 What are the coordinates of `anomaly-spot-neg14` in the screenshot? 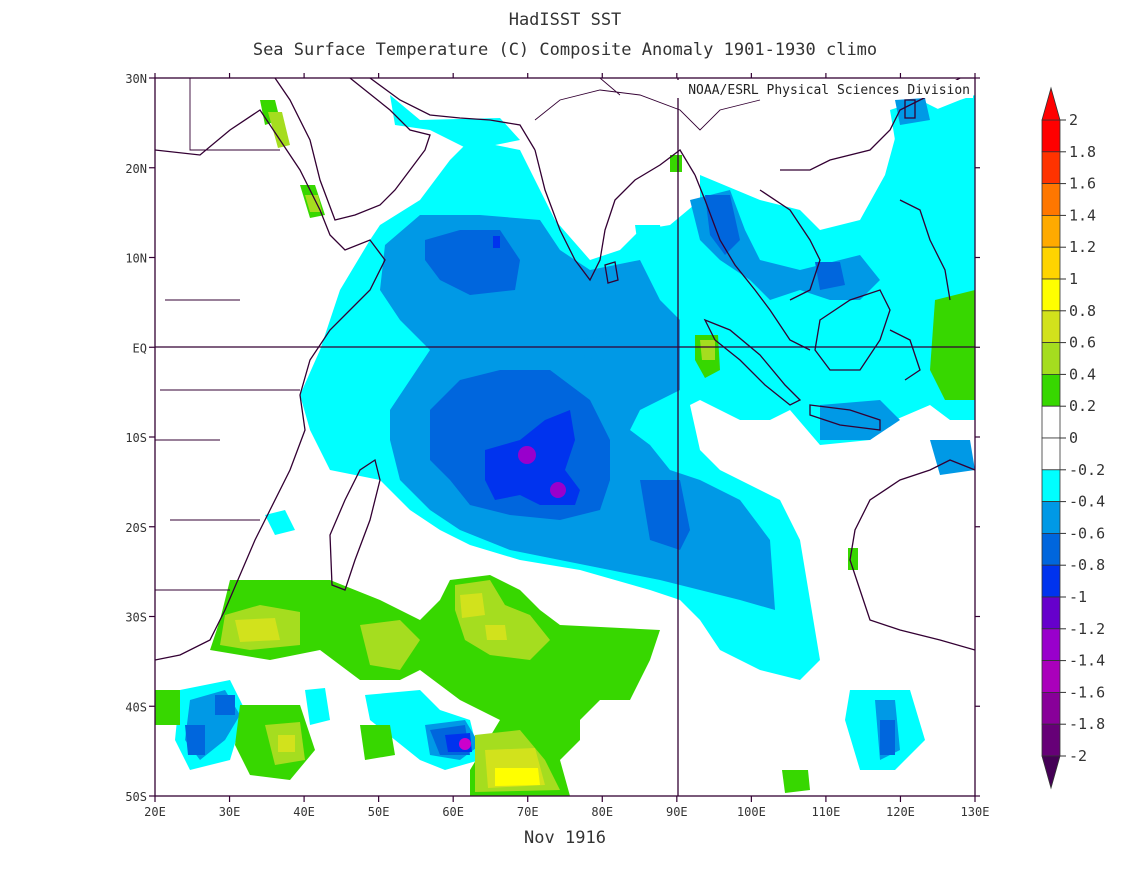 It's located at (465, 744).